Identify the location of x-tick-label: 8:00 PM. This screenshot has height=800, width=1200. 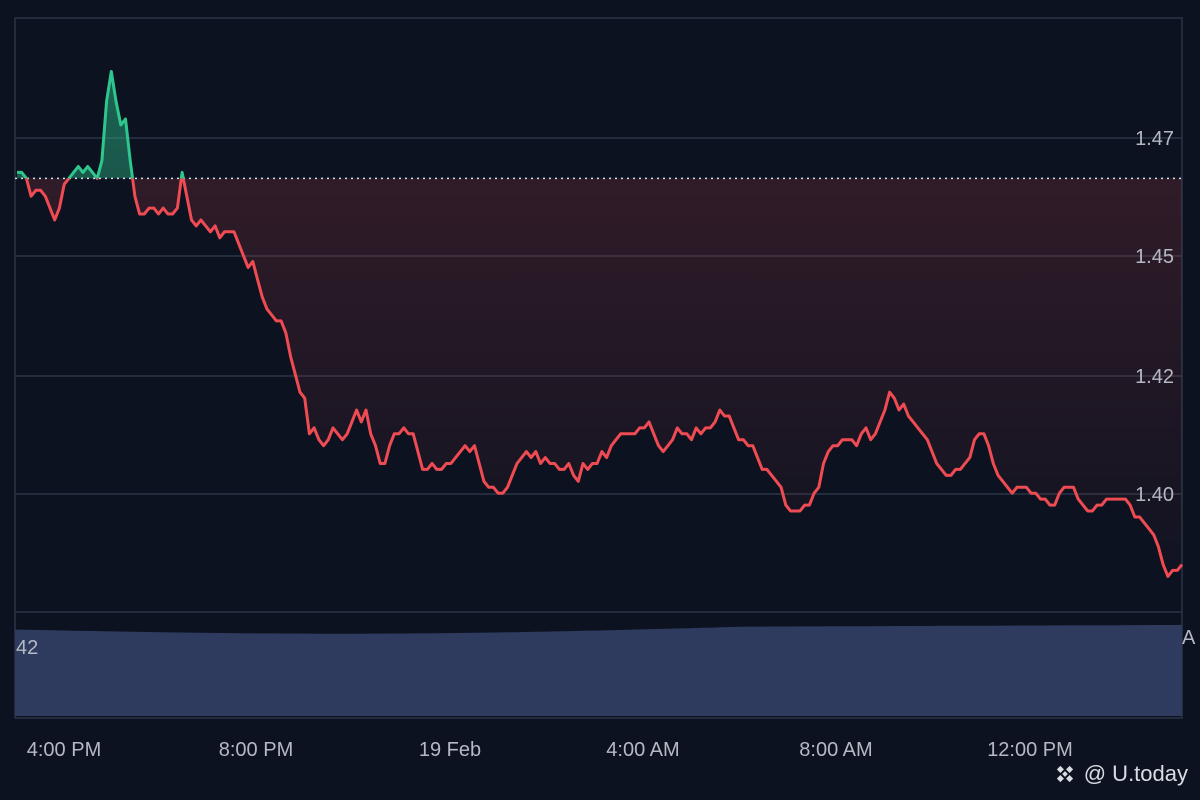
(256, 750).